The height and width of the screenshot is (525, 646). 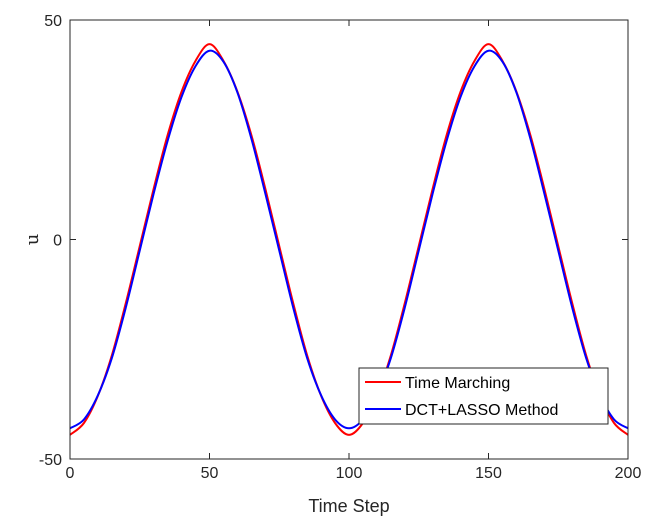 I want to click on x-tick-label-200: 200, so click(x=628, y=473).